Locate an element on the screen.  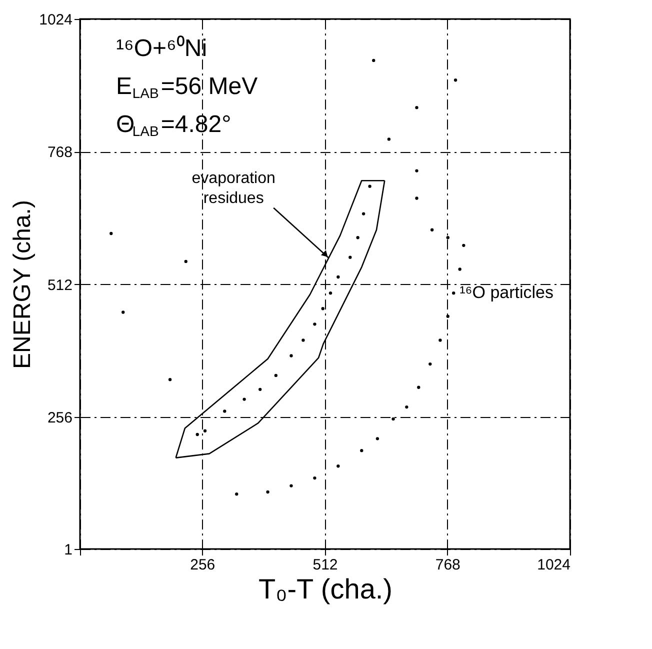
y-tick-label: 1 is located at coordinates (68, 550).